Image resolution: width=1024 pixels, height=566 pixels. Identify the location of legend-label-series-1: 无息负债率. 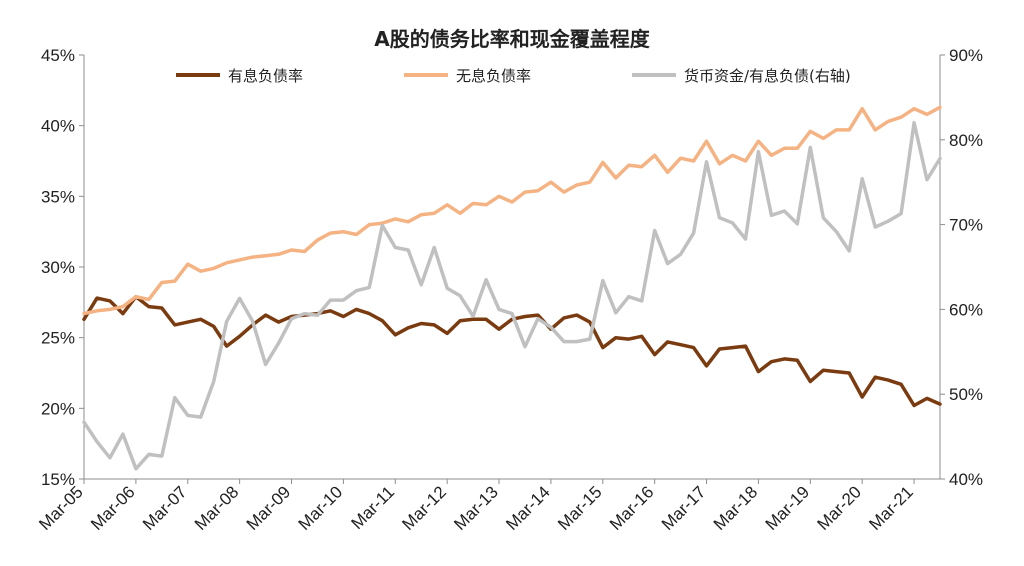
(493, 76).